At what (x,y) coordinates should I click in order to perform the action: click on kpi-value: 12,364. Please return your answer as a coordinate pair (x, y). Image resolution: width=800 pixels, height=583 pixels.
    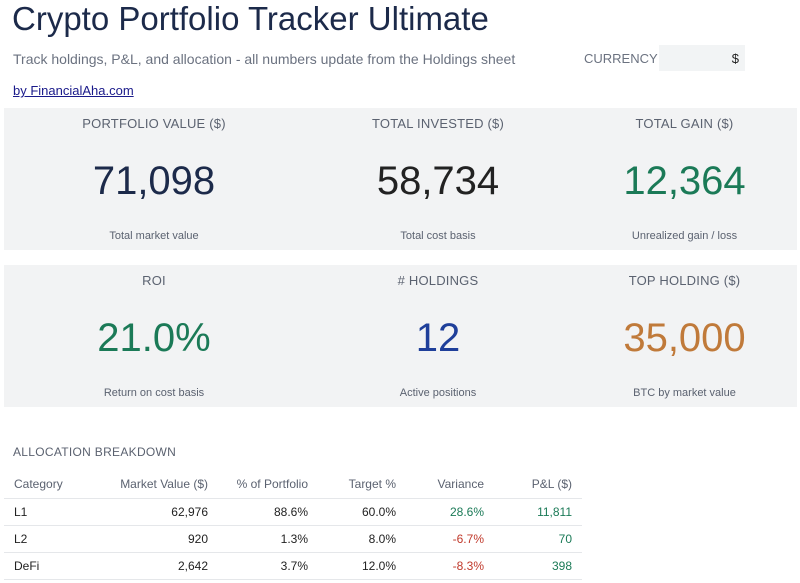
    Looking at the image, I should click on (684, 181).